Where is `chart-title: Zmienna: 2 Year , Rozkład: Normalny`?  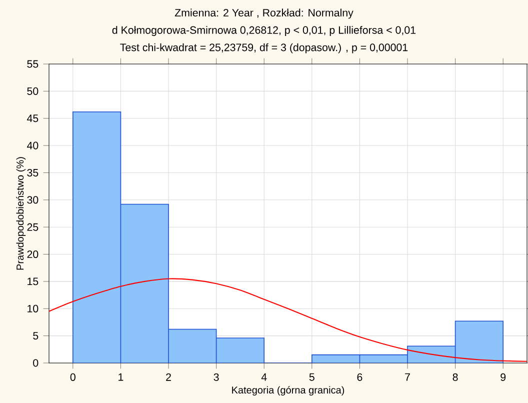
chart-title: Zmienna: 2 Year , Rozkład: Normalny is located at coordinates (264, 13).